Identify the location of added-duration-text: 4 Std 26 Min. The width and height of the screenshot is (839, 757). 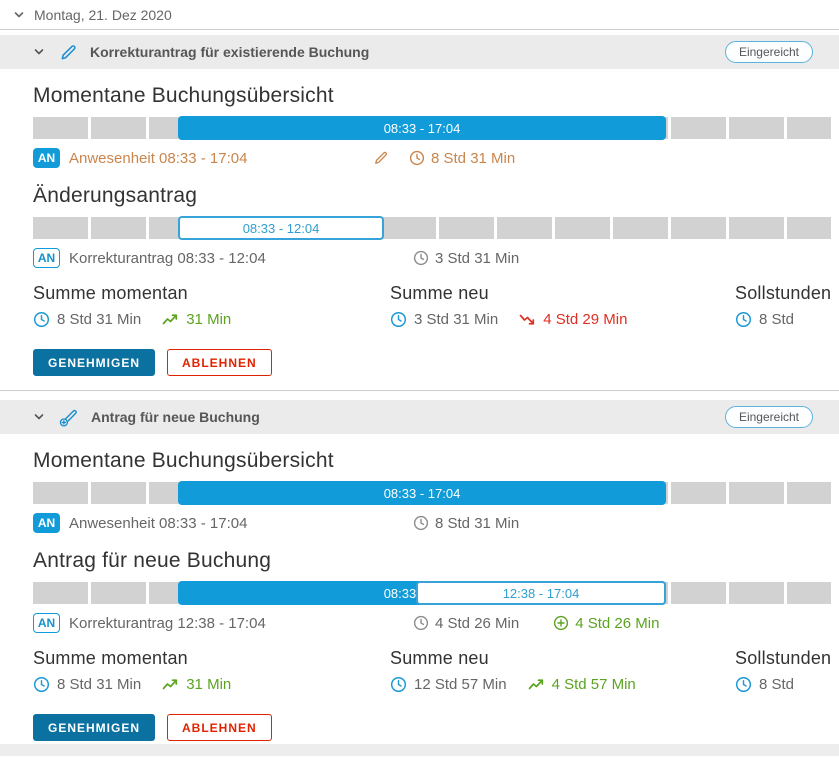
(617, 623).